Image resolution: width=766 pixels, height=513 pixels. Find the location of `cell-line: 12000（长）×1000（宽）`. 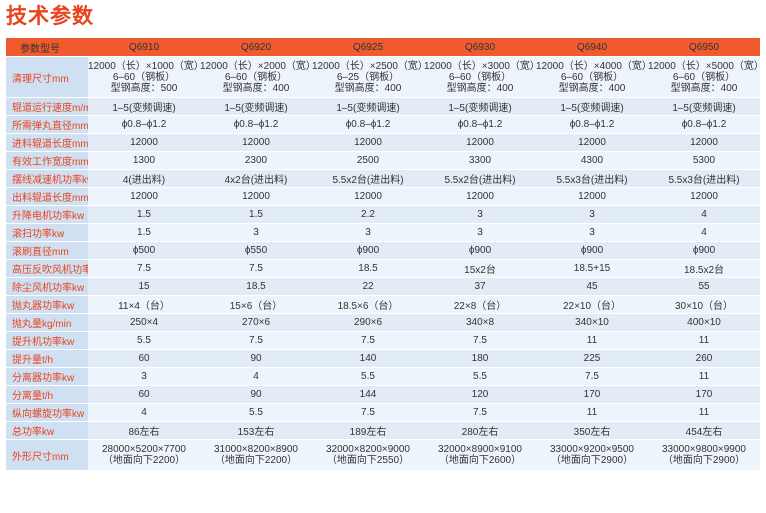

cell-line: 12000（长）×1000（宽） is located at coordinates (144, 66).